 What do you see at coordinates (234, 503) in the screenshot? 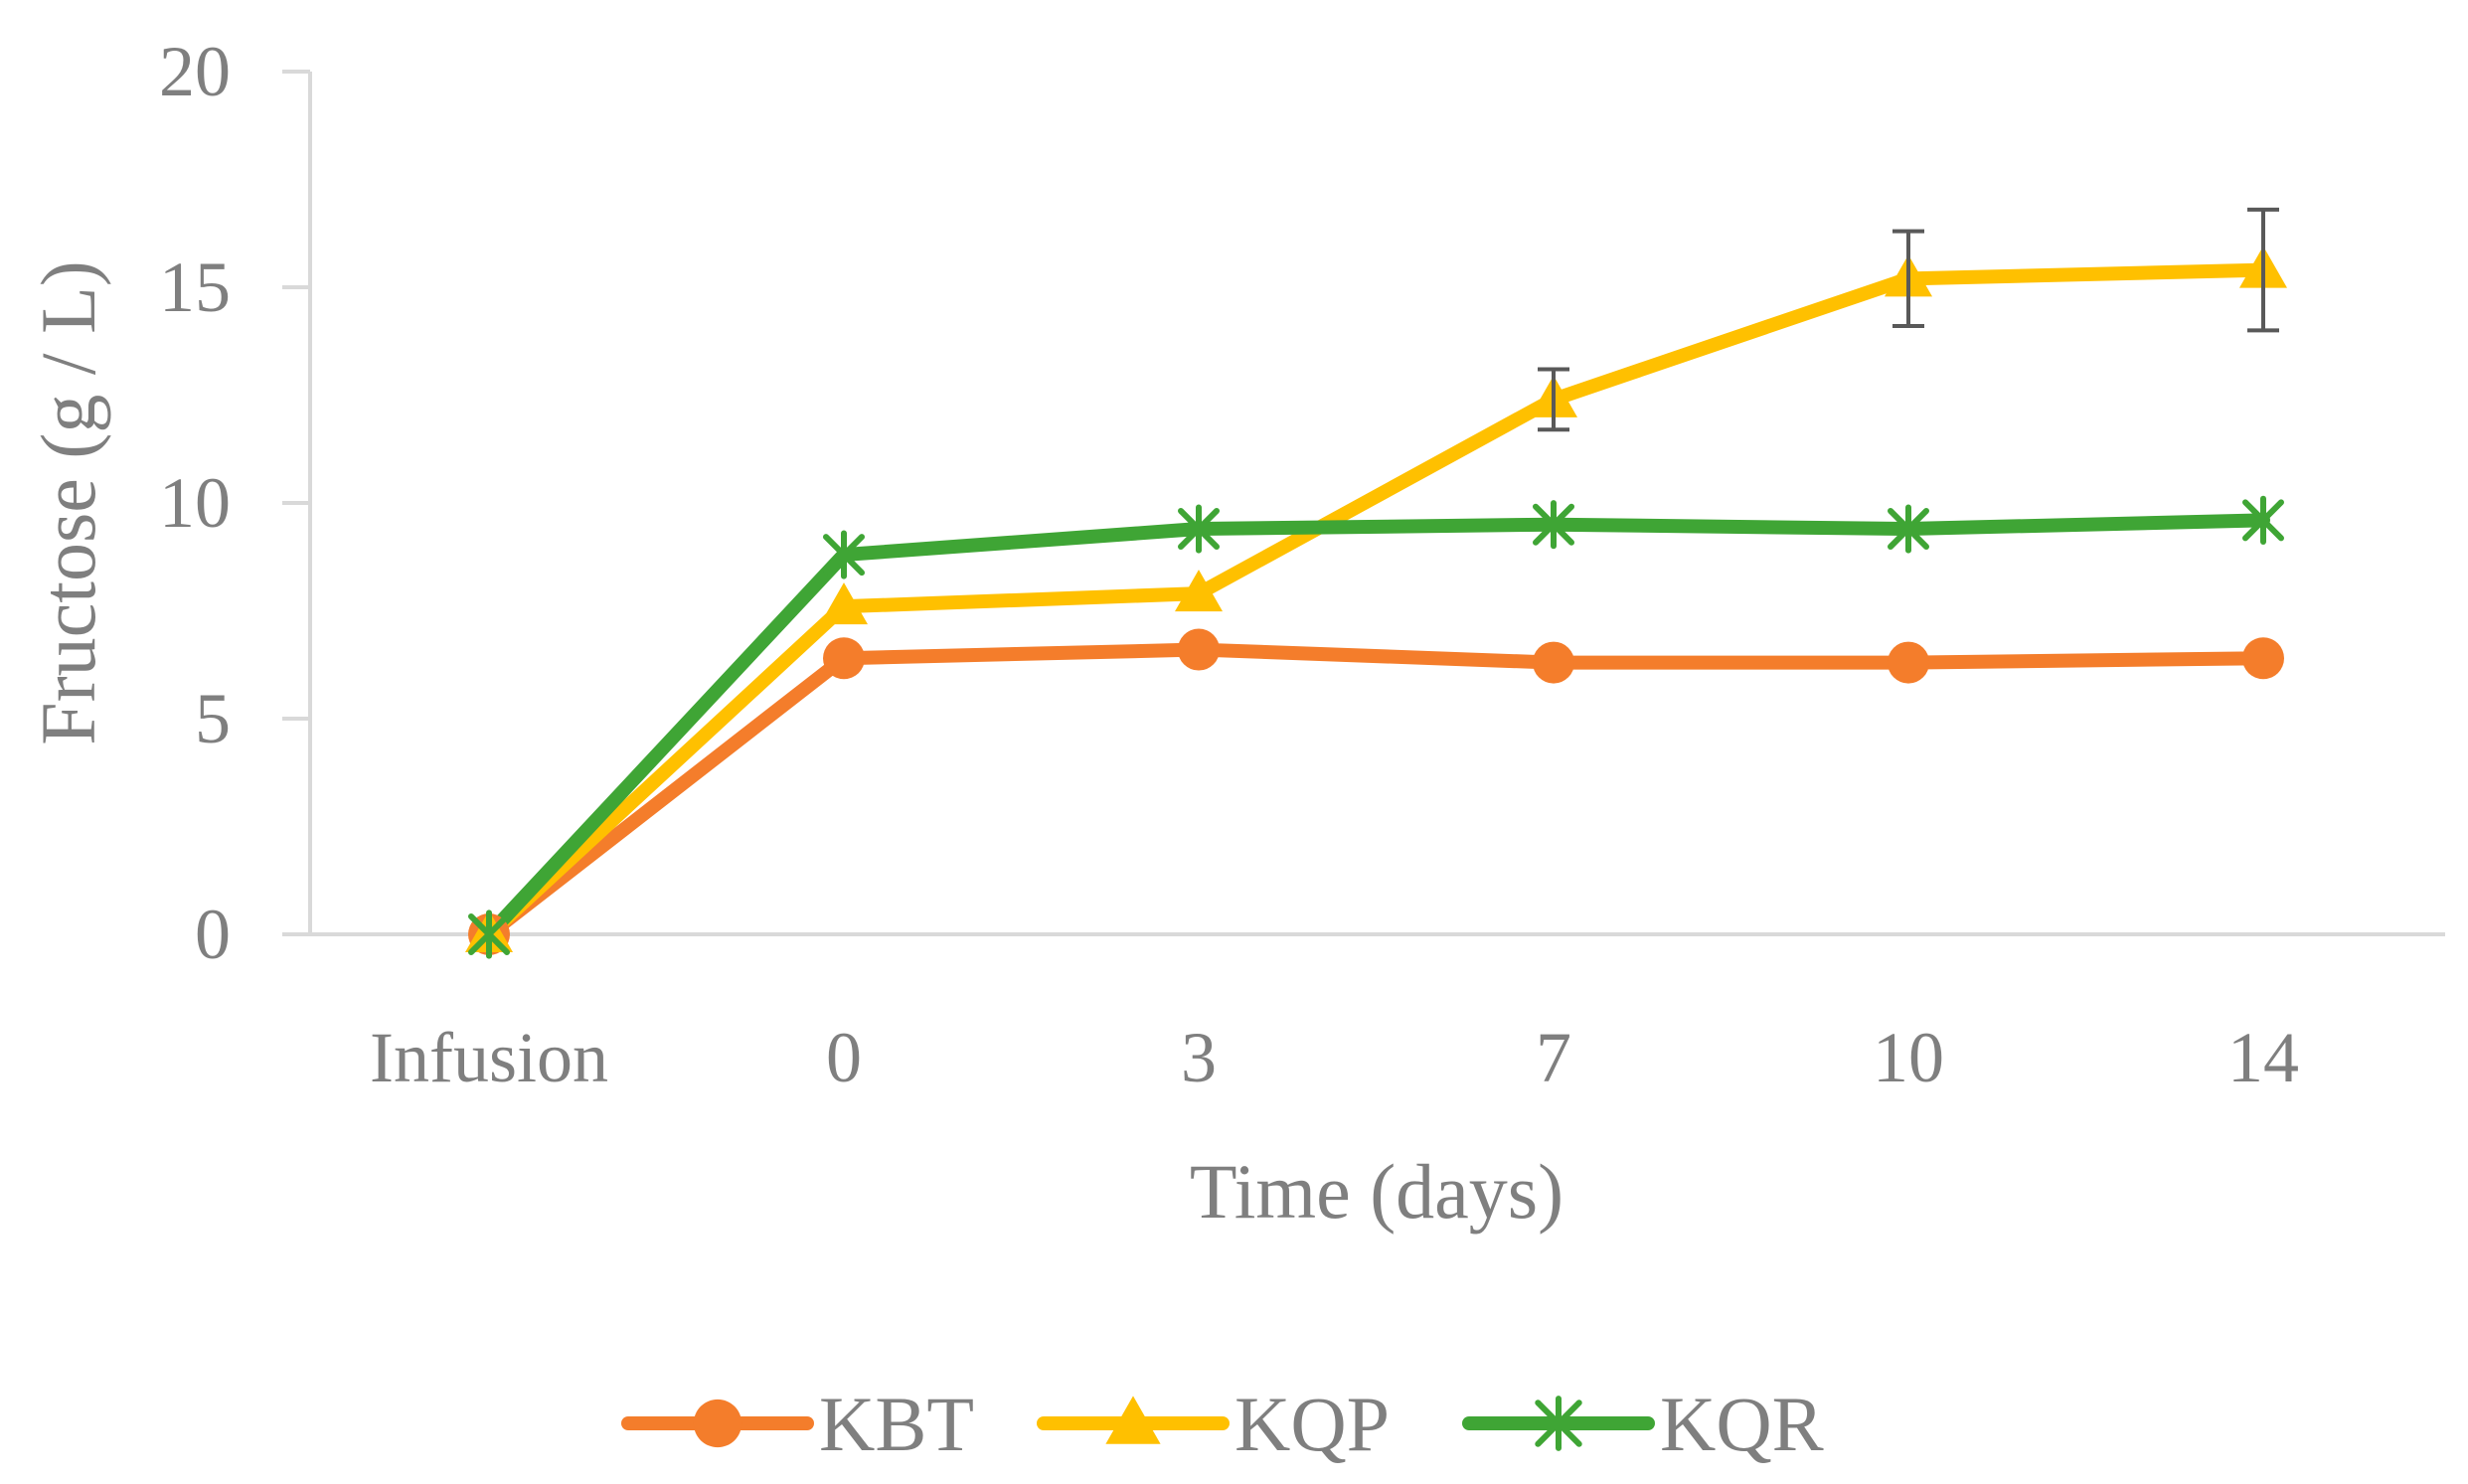
I see `y-axis-ticks: 0 5 10 15 20` at bounding box center [234, 503].